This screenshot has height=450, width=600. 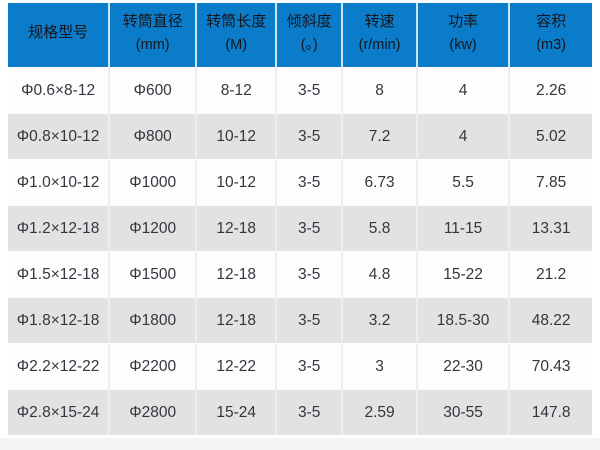 I want to click on table-cell: Φ1.0×10-12, so click(x=59, y=182).